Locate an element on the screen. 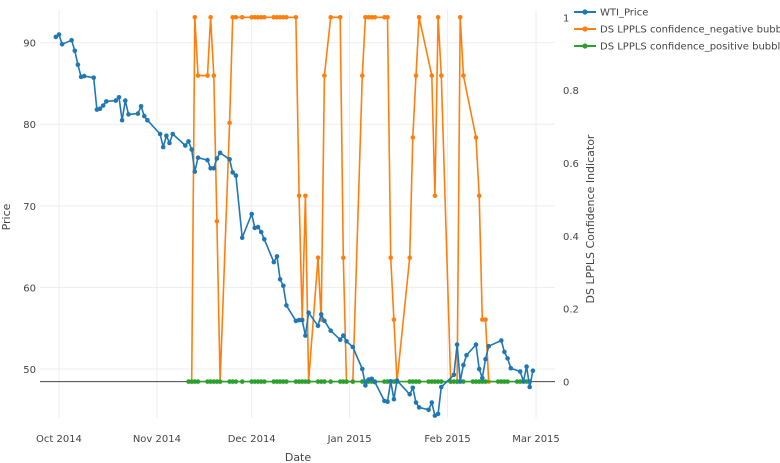 The height and width of the screenshot is (463, 780). legend-item: DS LPPLS confidence_negative bubbles is located at coordinates (677, 30).